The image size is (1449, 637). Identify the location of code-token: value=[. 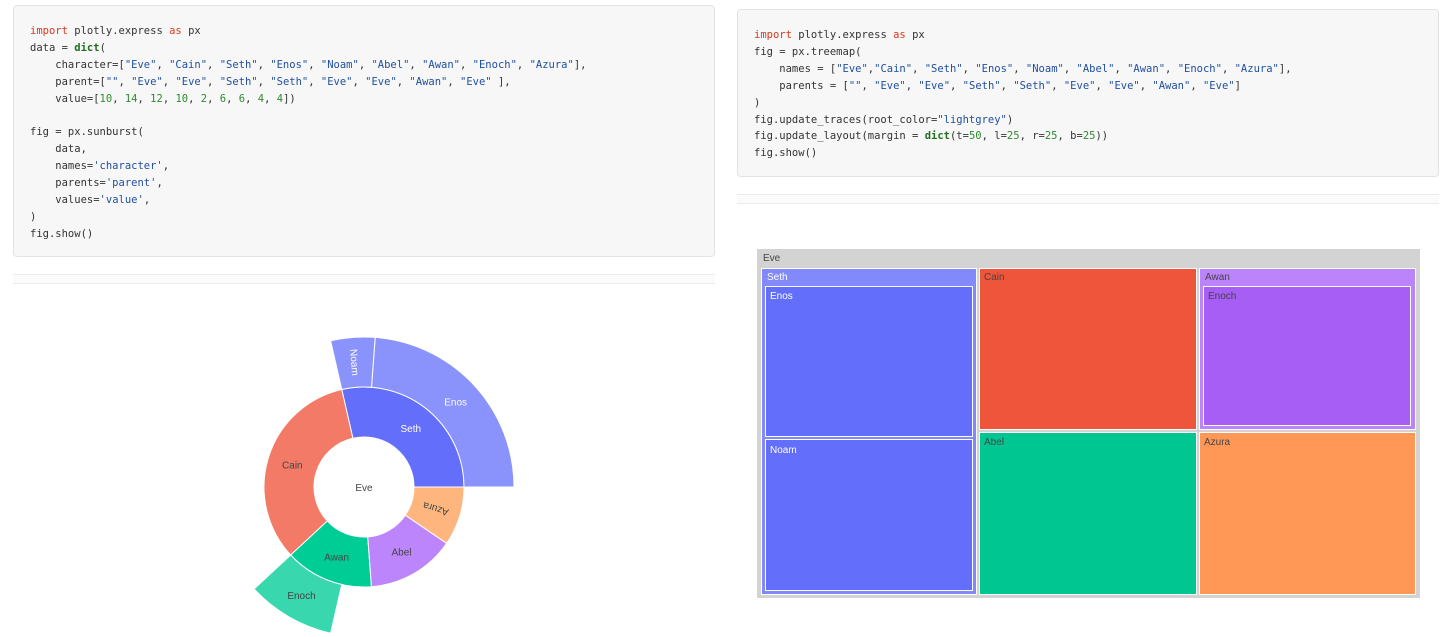
(65, 98).